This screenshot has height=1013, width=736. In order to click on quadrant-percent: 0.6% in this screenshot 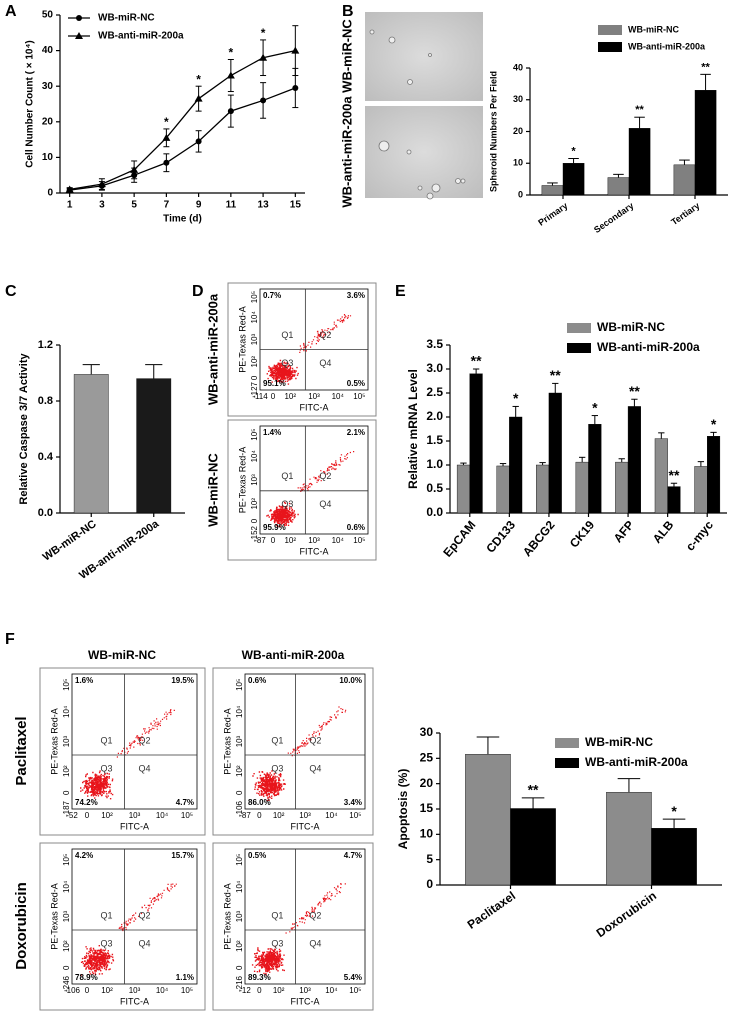, I will do `click(257, 680)`.